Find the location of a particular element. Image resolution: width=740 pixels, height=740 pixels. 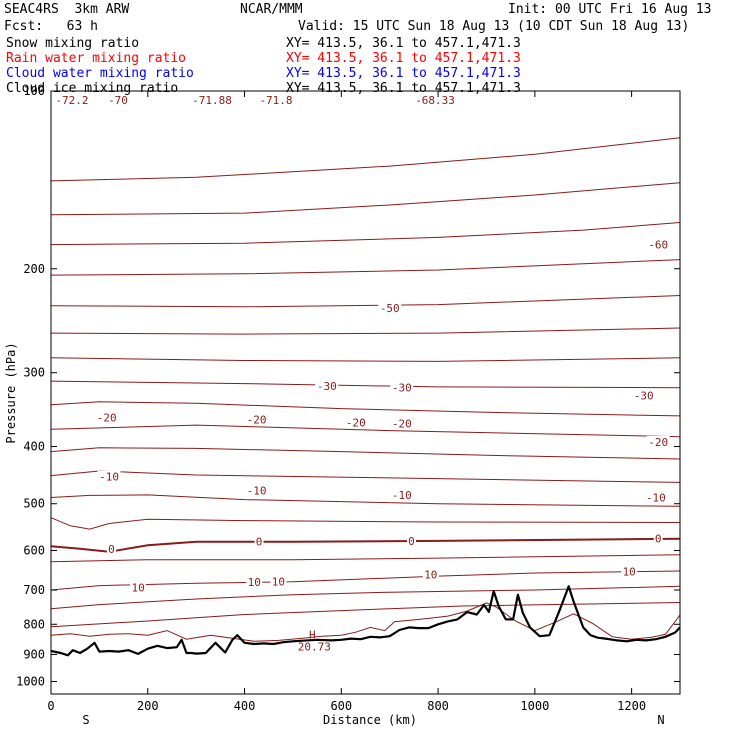

field-name-cloud-ice: Cloud ice mixing ratio is located at coordinates (92, 88).